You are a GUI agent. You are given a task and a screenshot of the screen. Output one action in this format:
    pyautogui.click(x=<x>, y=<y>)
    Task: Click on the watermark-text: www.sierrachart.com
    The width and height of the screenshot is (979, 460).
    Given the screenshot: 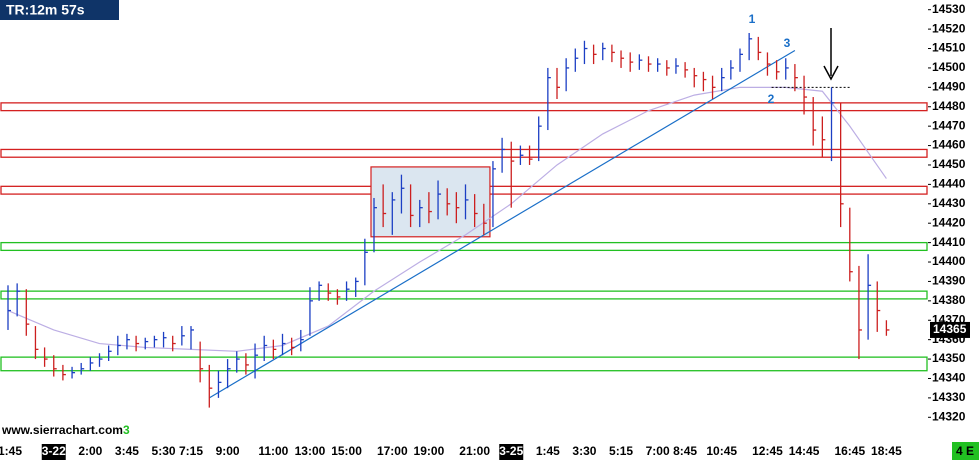 What is the action you would take?
    pyautogui.click(x=62, y=430)
    